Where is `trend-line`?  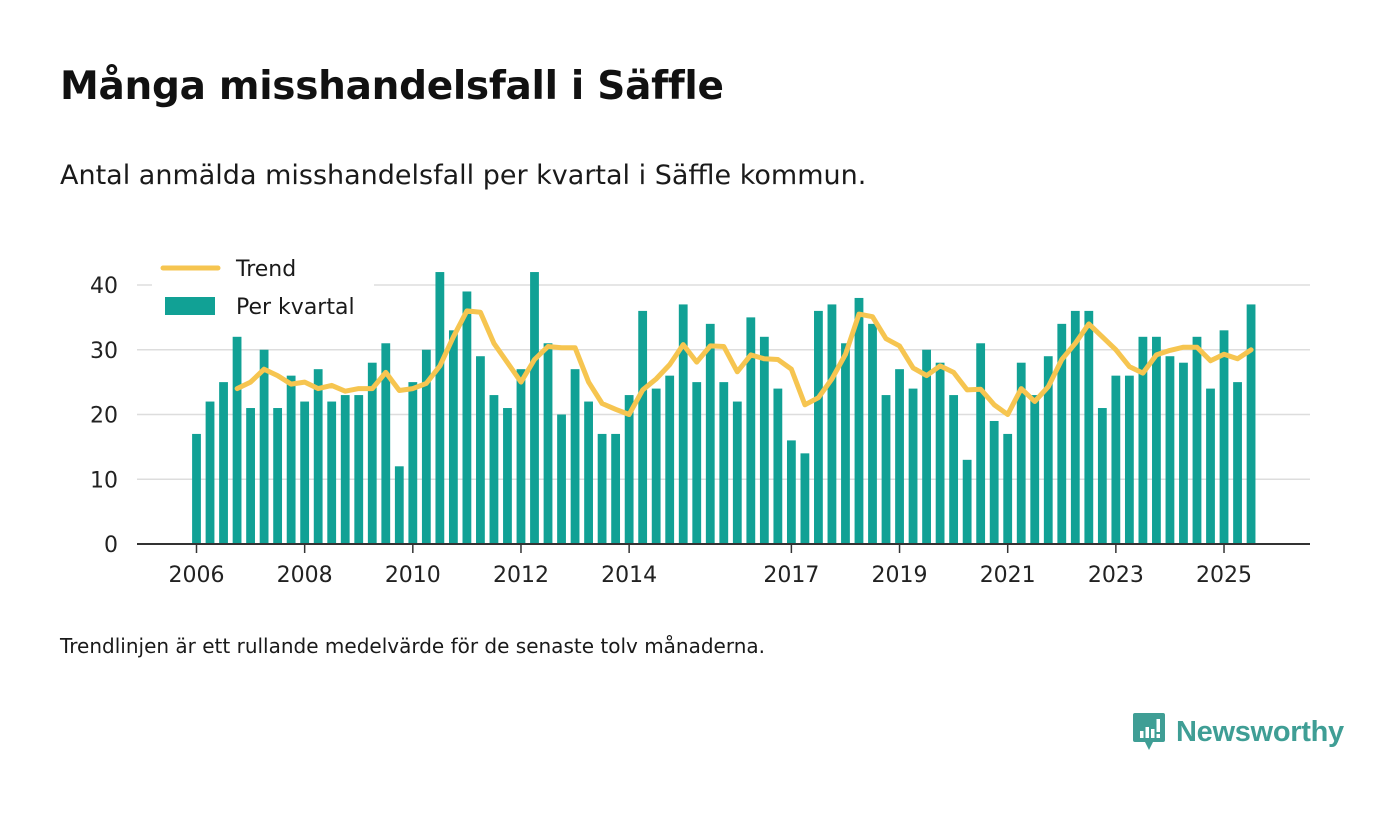
trend-line is located at coordinates (744, 362).